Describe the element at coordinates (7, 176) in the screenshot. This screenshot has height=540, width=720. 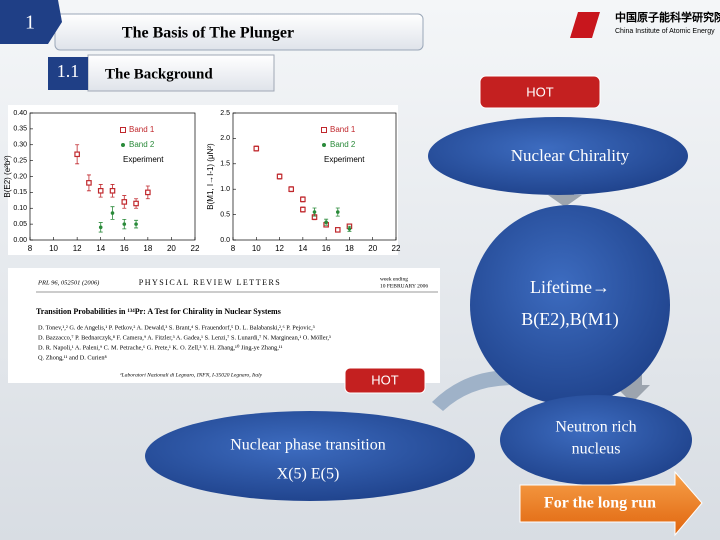
I see `y-axis-label: B(E2) (e²b²)` at that location.